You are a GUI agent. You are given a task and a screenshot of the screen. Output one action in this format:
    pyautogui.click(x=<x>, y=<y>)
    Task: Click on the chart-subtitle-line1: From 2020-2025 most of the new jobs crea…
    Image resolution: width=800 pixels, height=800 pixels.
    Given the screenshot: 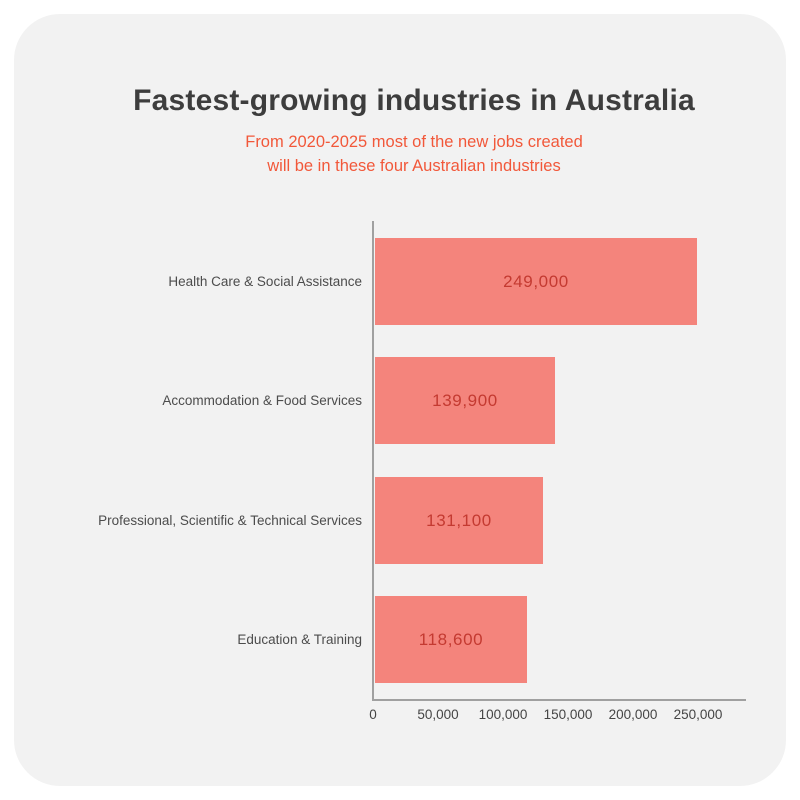 What is the action you would take?
    pyautogui.click(x=414, y=142)
    